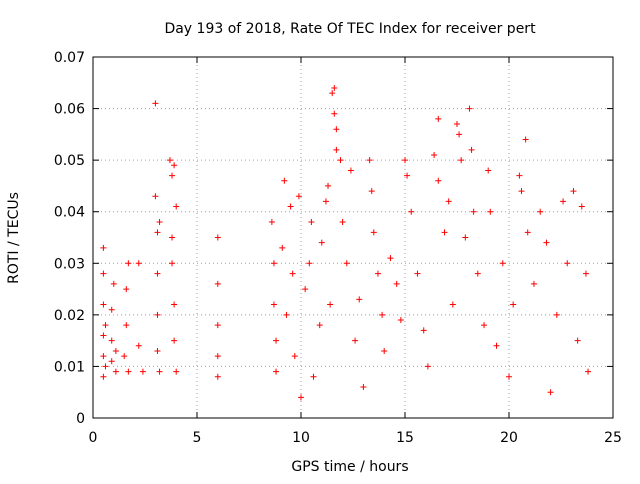 Image resolution: width=640 pixels, height=484 pixels. Describe the element at coordinates (301, 438) in the screenshot. I see `x-tick-label: 10` at that location.